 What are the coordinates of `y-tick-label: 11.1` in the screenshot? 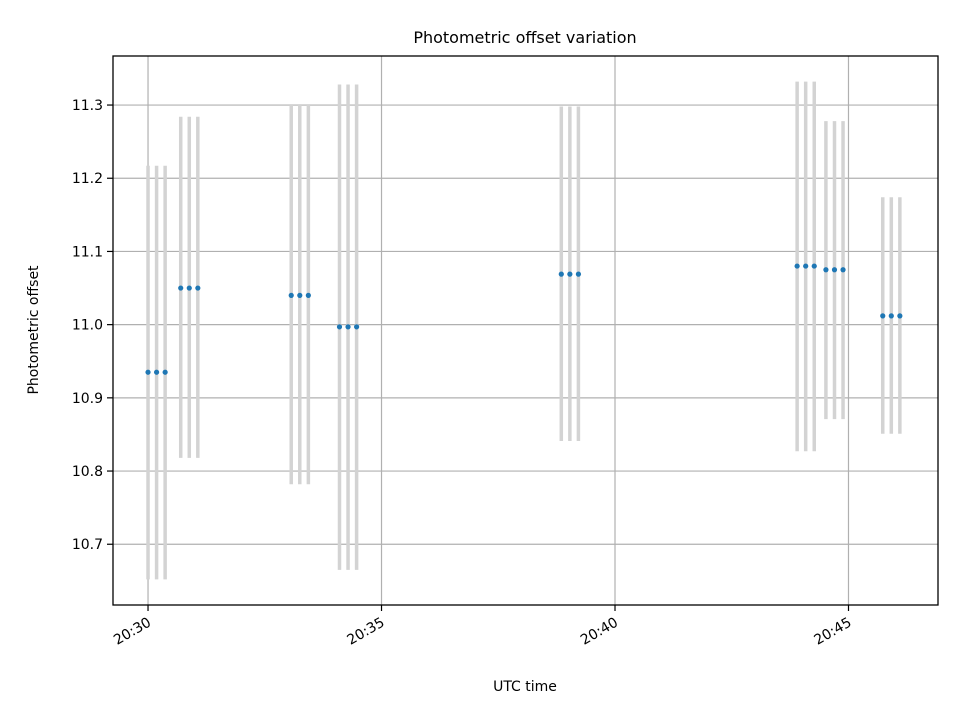 It's located at (87, 252).